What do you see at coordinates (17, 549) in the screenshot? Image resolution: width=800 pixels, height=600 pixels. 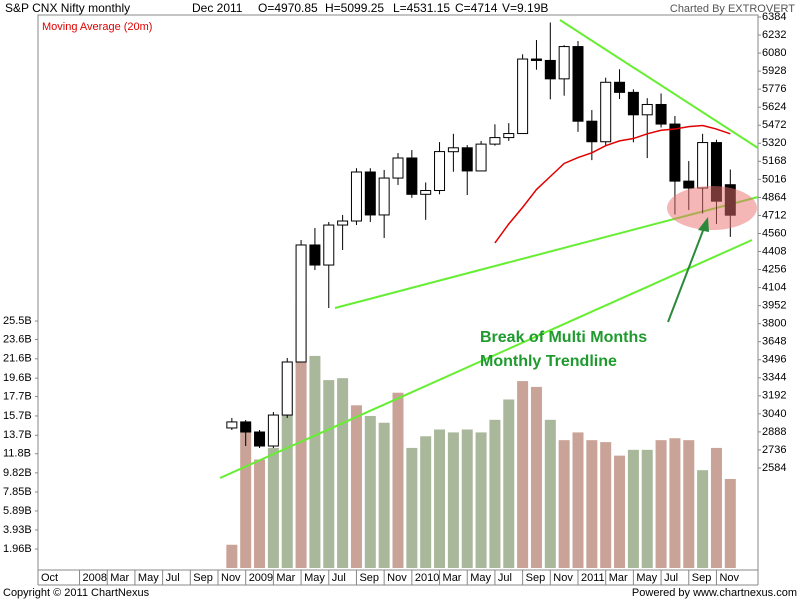 I see `y2-tick-label: 1.96B` at bounding box center [17, 549].